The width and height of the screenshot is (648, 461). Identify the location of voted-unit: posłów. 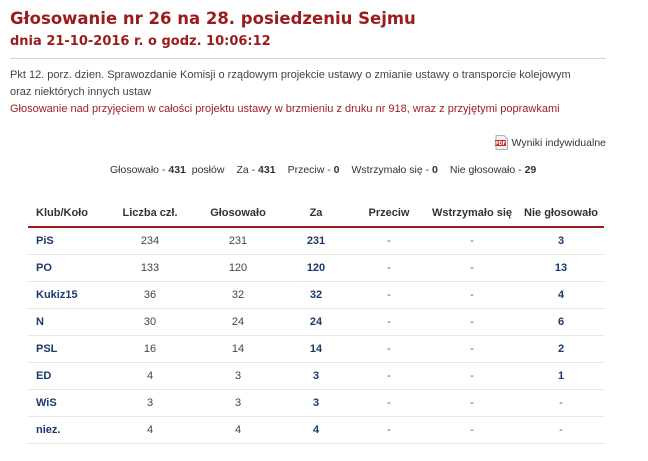
(208, 170).